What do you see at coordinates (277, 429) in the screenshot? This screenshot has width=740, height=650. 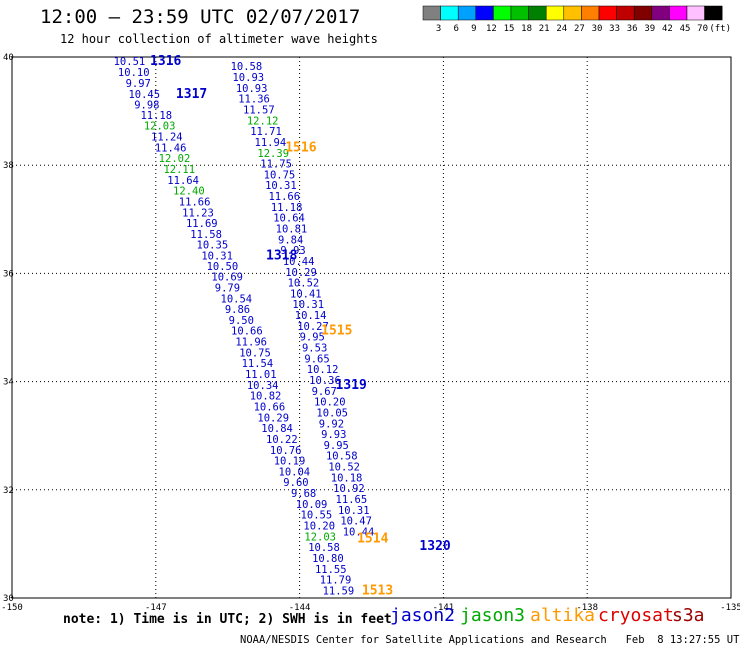 I see `wave-height-label: 10.84` at bounding box center [277, 429].